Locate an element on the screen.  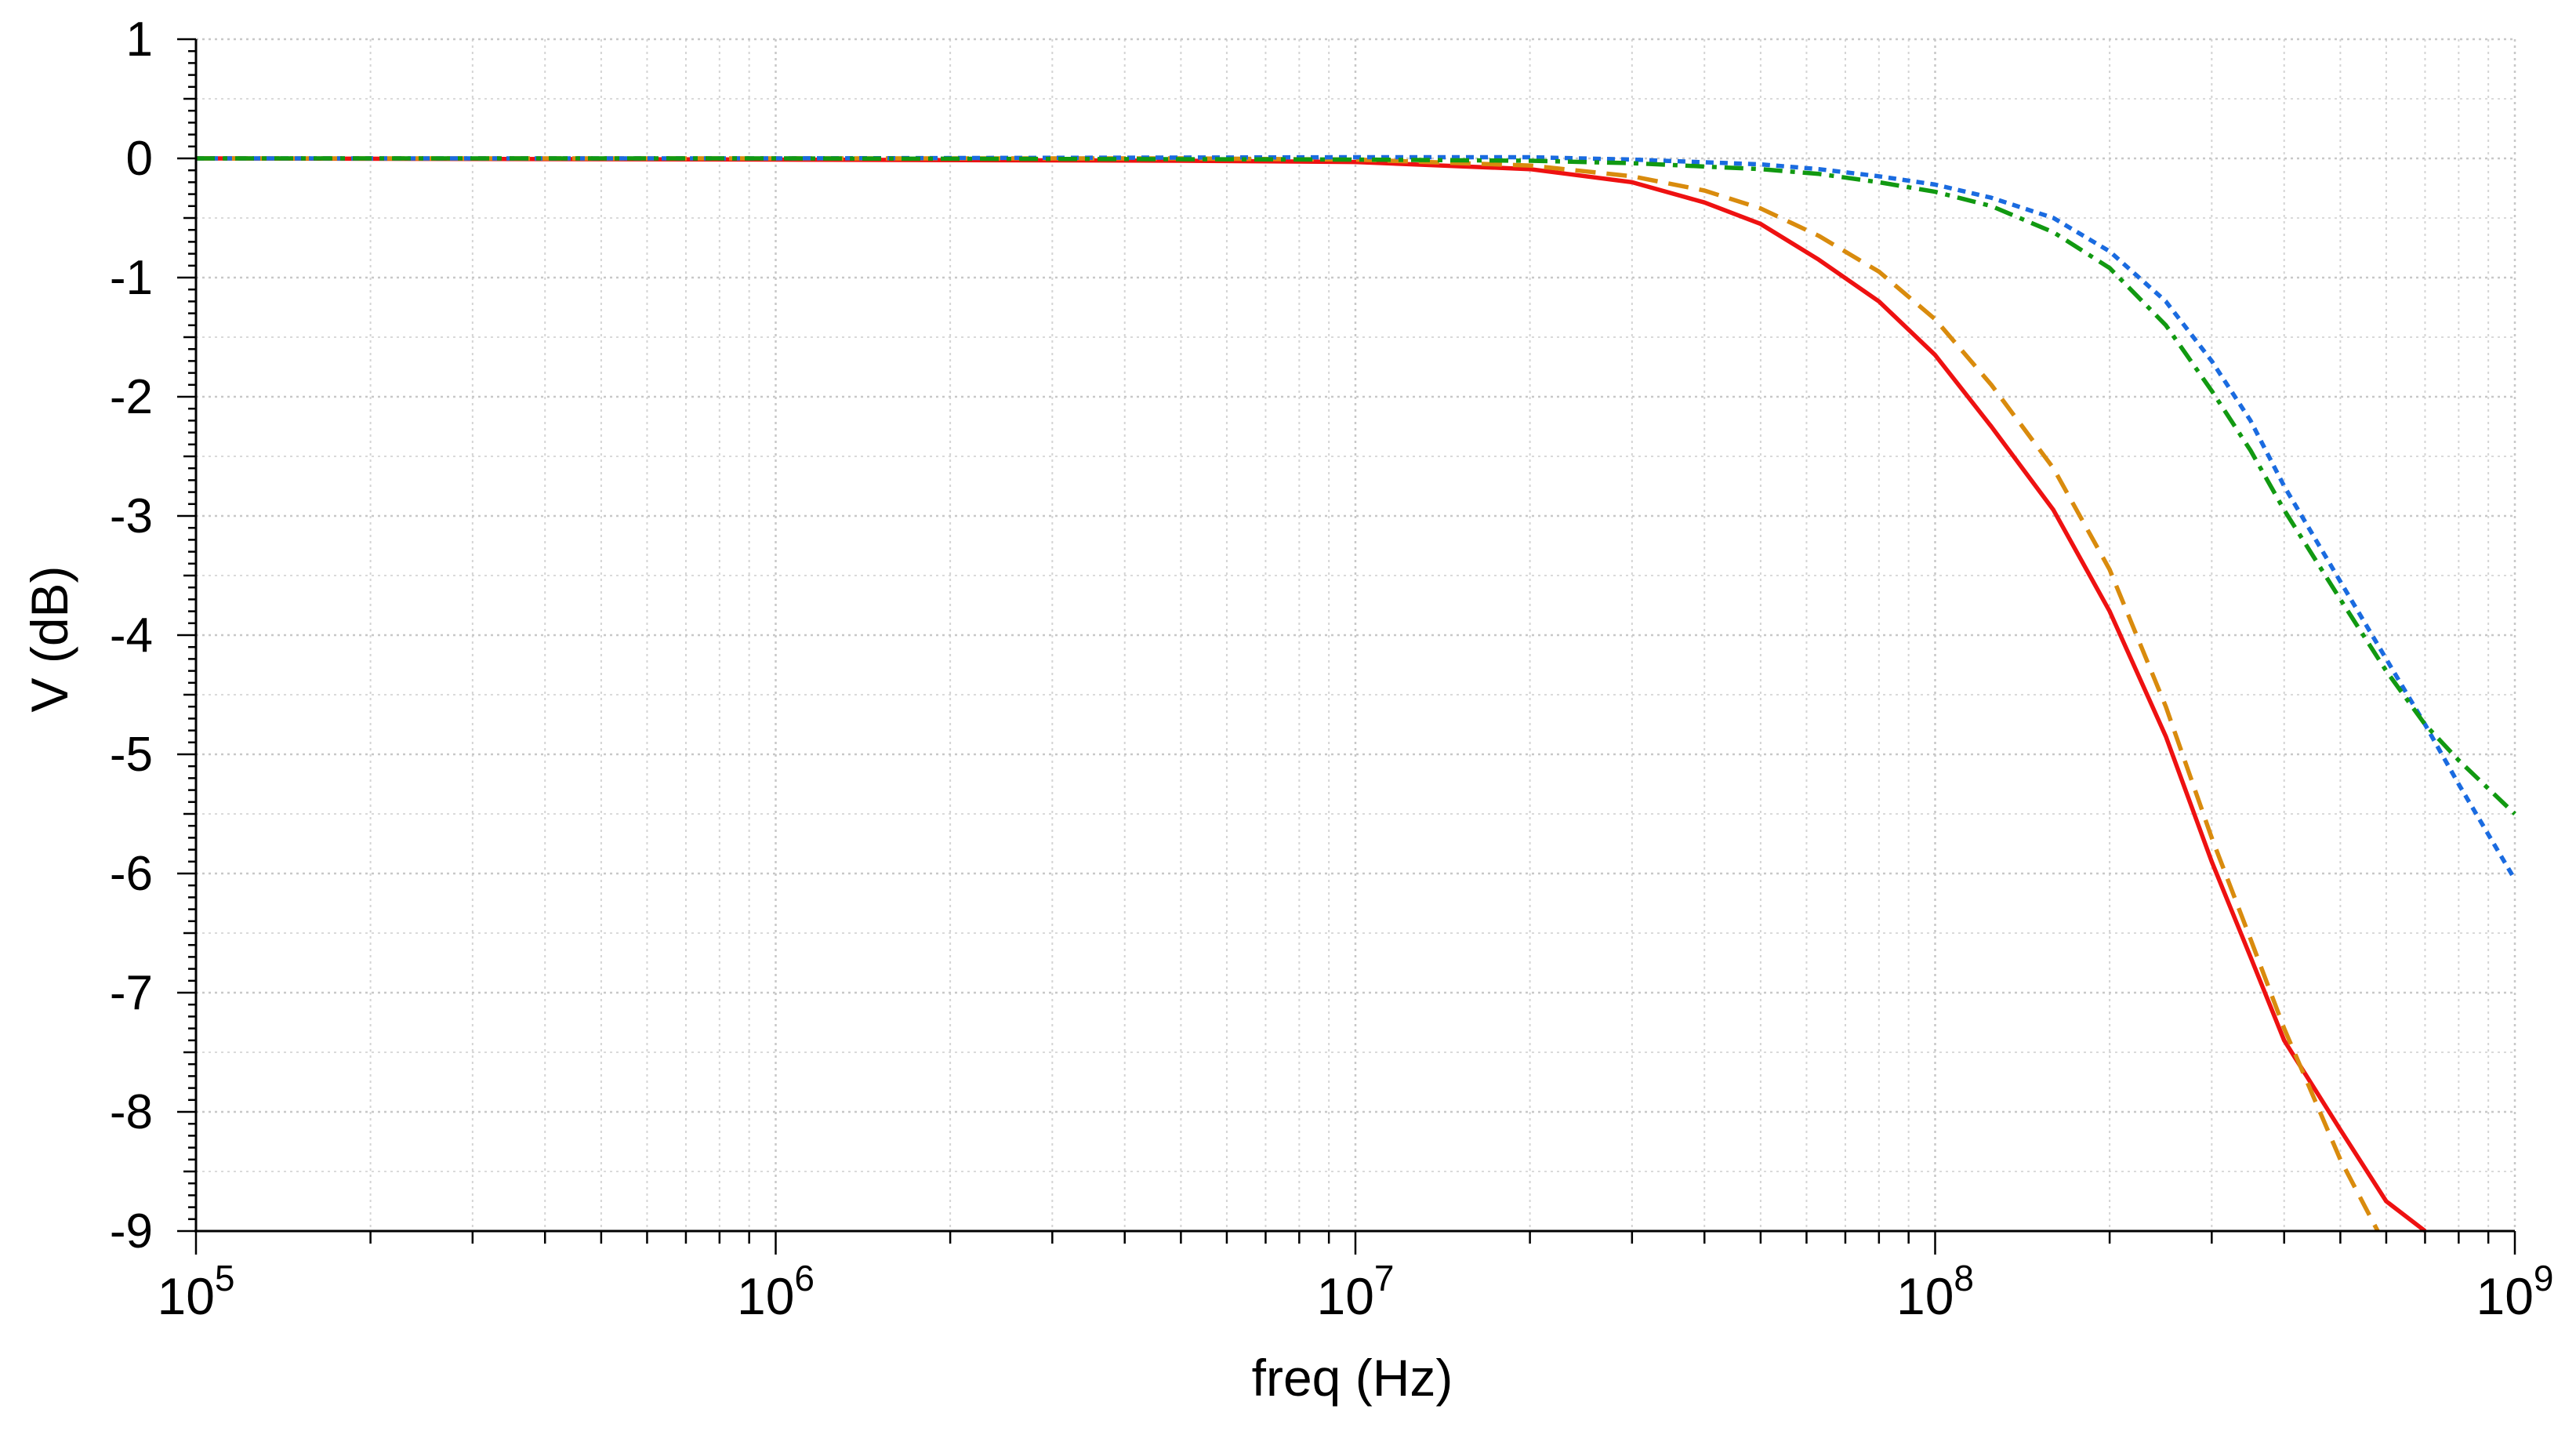
y-tick-label: -1 is located at coordinates (131, 278).